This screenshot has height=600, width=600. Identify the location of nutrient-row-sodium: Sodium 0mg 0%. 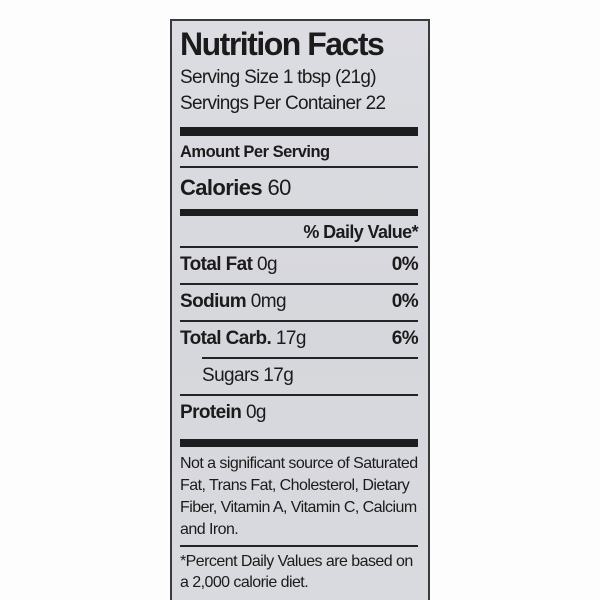
(299, 302).